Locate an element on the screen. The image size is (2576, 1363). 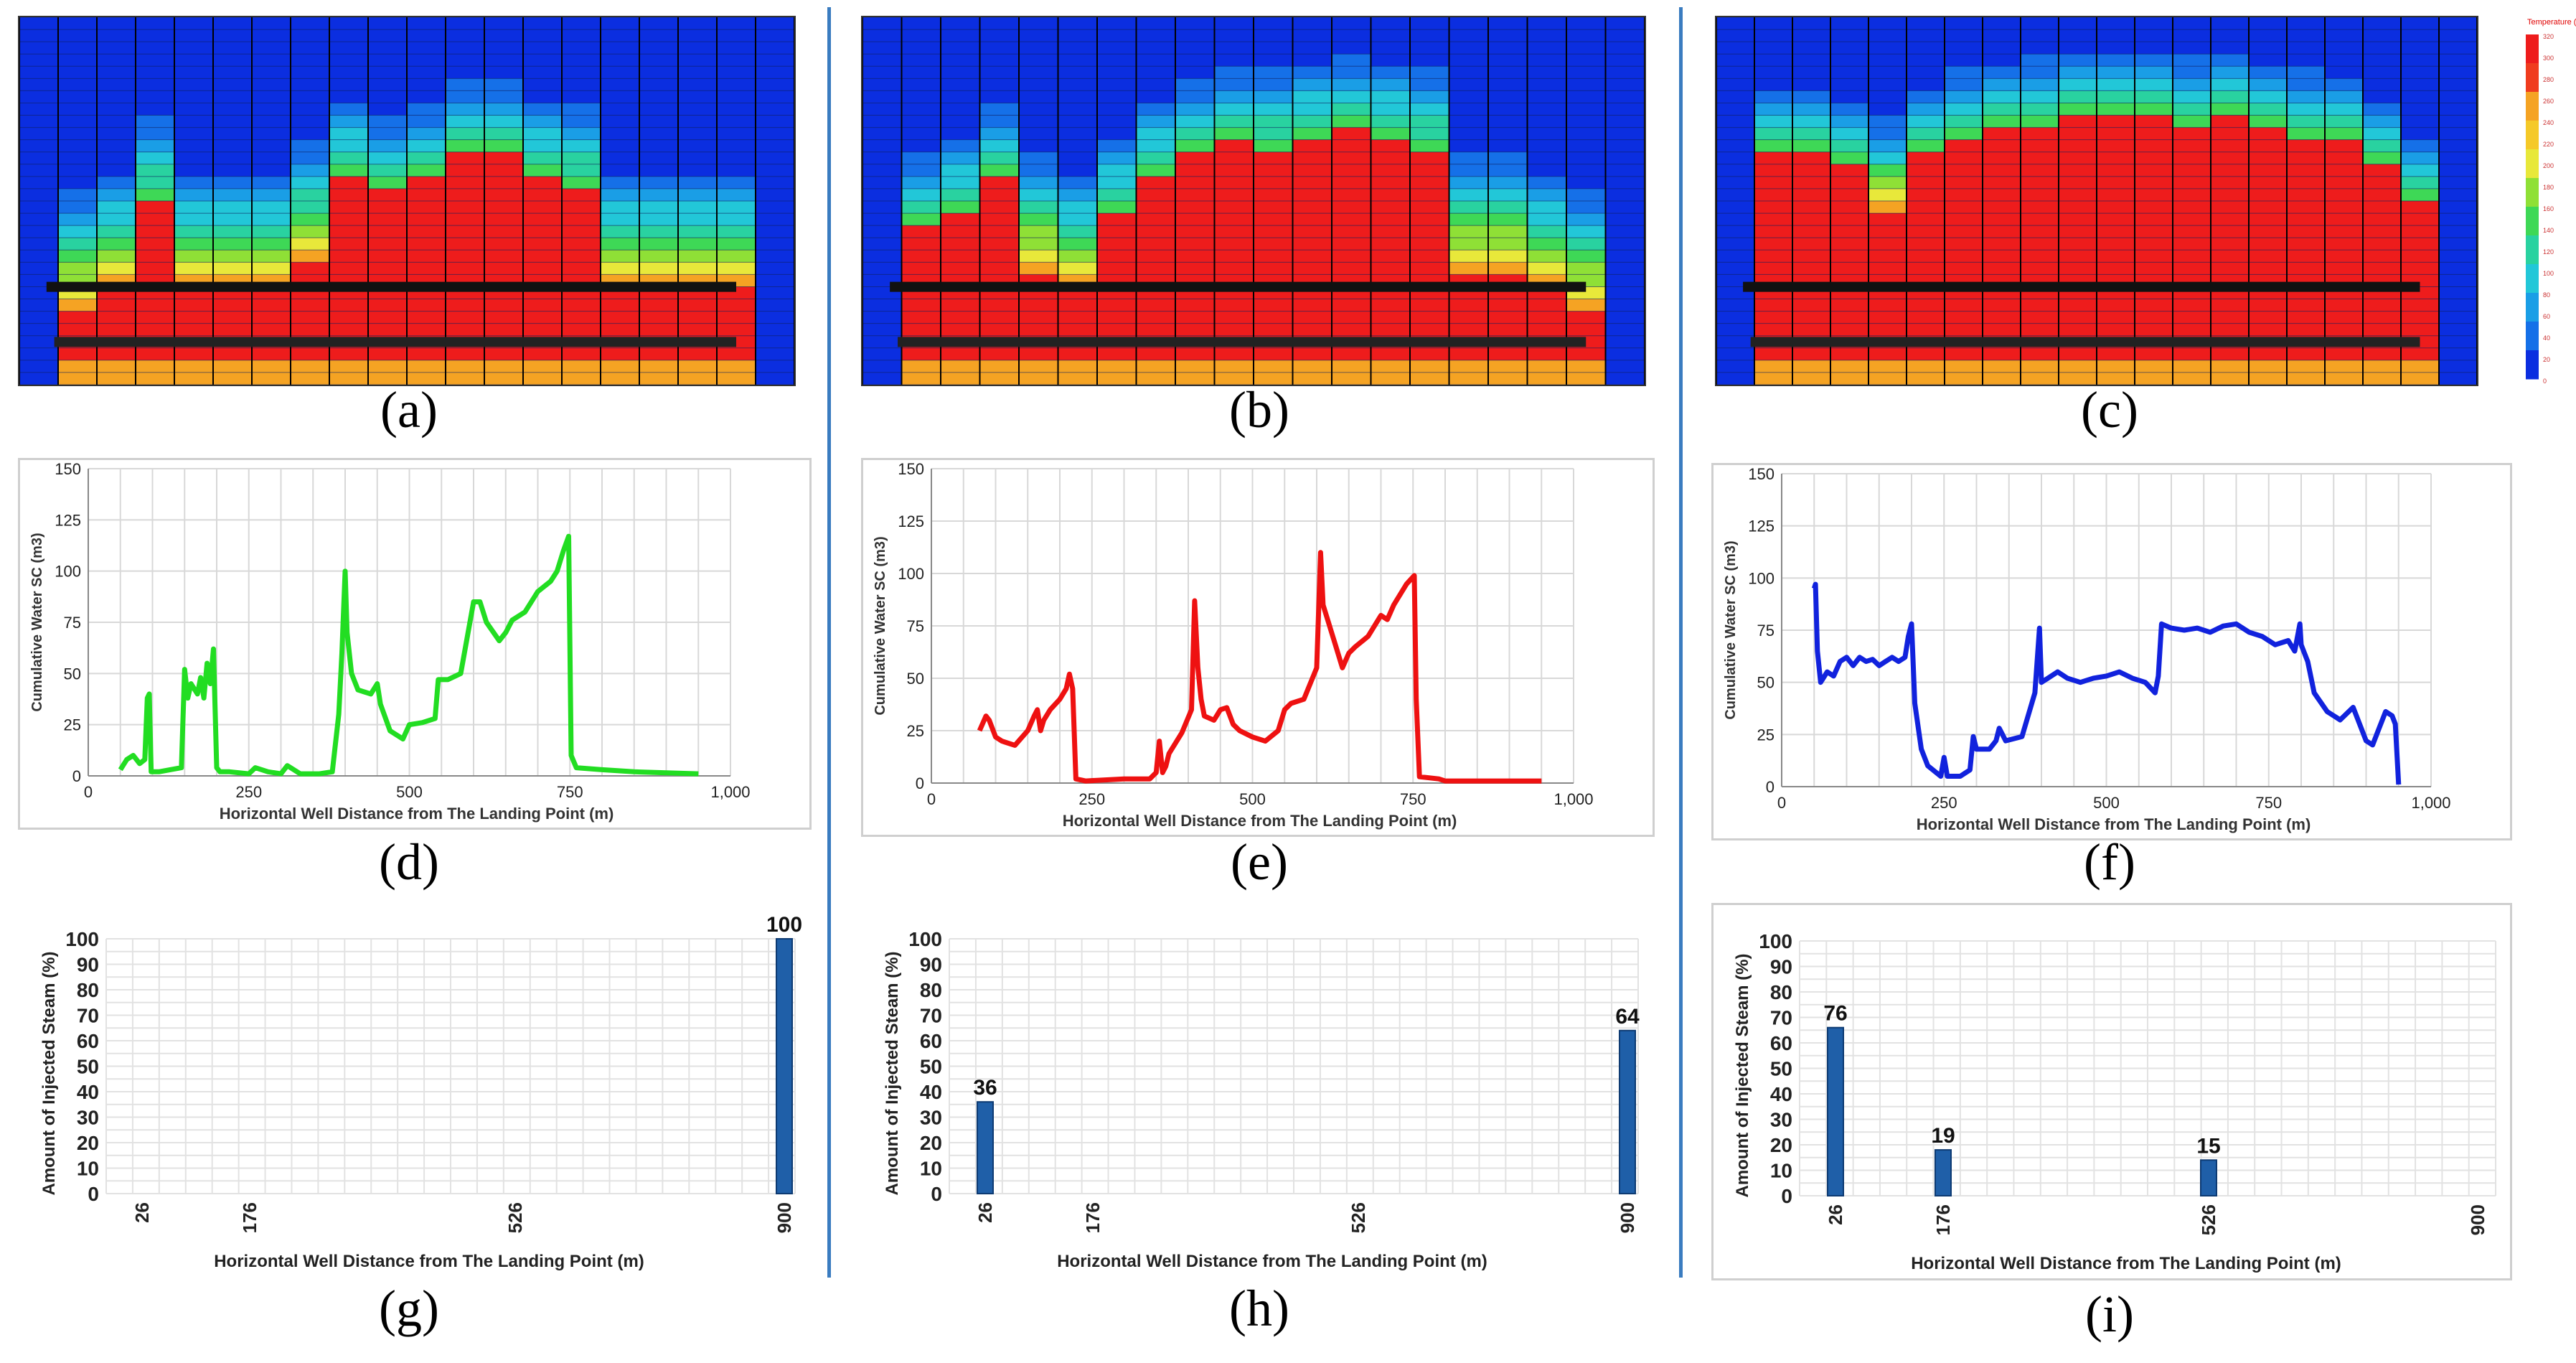
y-tick-label: 0 is located at coordinates (1770, 787).